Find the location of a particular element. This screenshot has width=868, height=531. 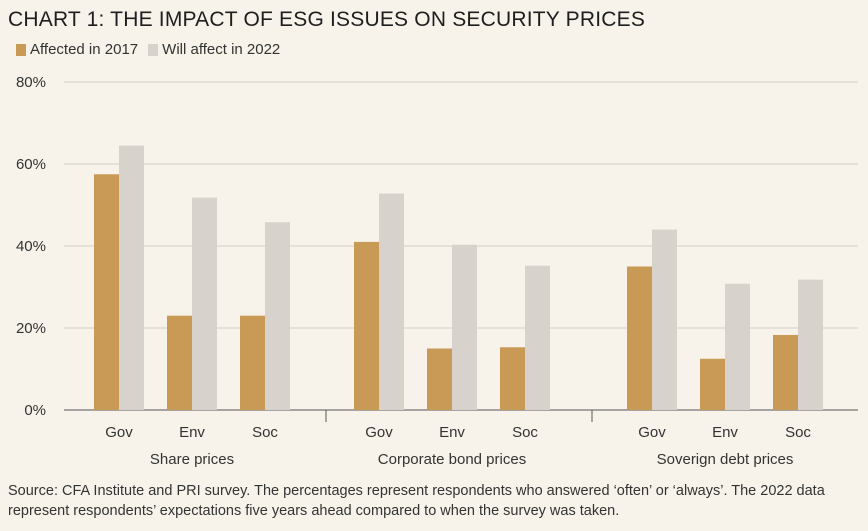

x-tick-label-1-env: Env is located at coordinates (452, 432).